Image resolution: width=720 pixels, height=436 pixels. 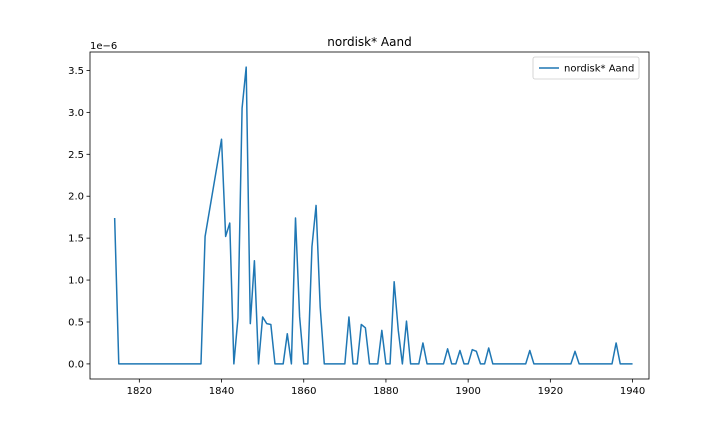 What do you see at coordinates (76, 113) in the screenshot?
I see `y-tick-label: 3.0` at bounding box center [76, 113].